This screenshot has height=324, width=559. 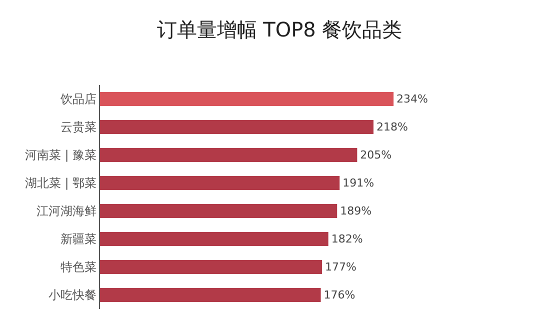 What do you see at coordinates (60, 155) in the screenshot?
I see `y-tick-label: 河南菜 | 豫菜` at bounding box center [60, 155].